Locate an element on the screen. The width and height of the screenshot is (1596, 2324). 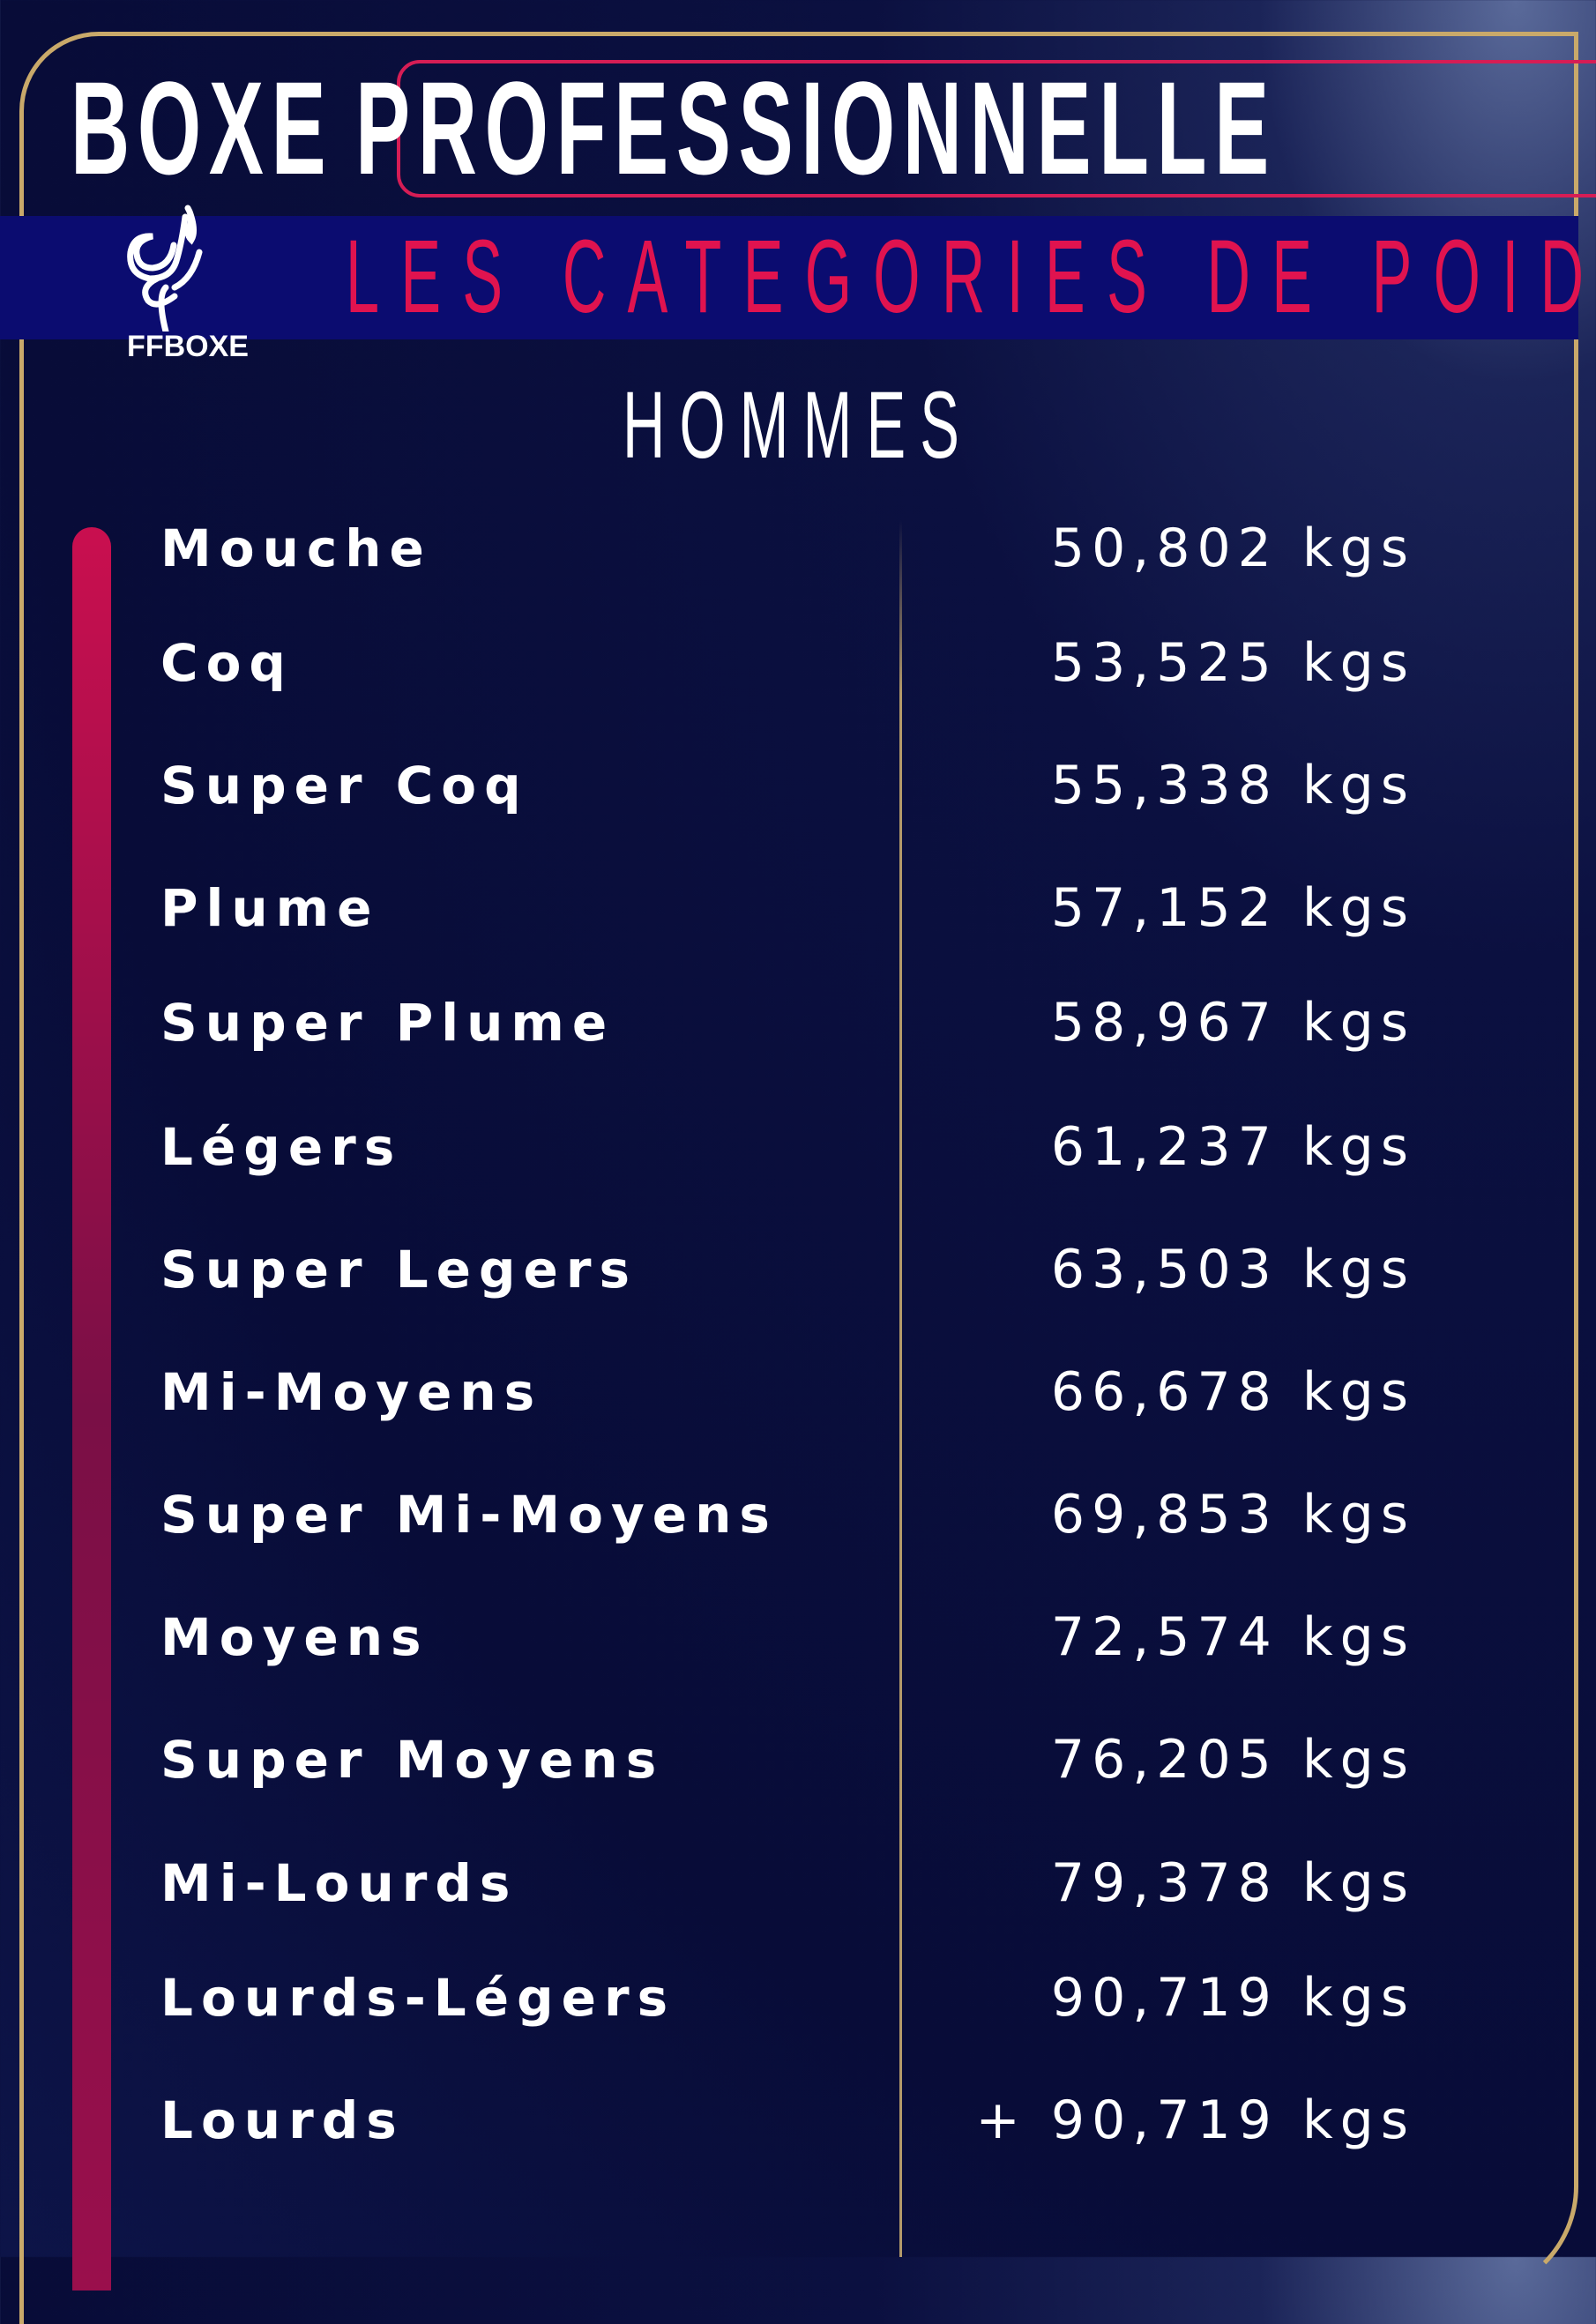
category-name: Coq is located at coordinates (227, 663).